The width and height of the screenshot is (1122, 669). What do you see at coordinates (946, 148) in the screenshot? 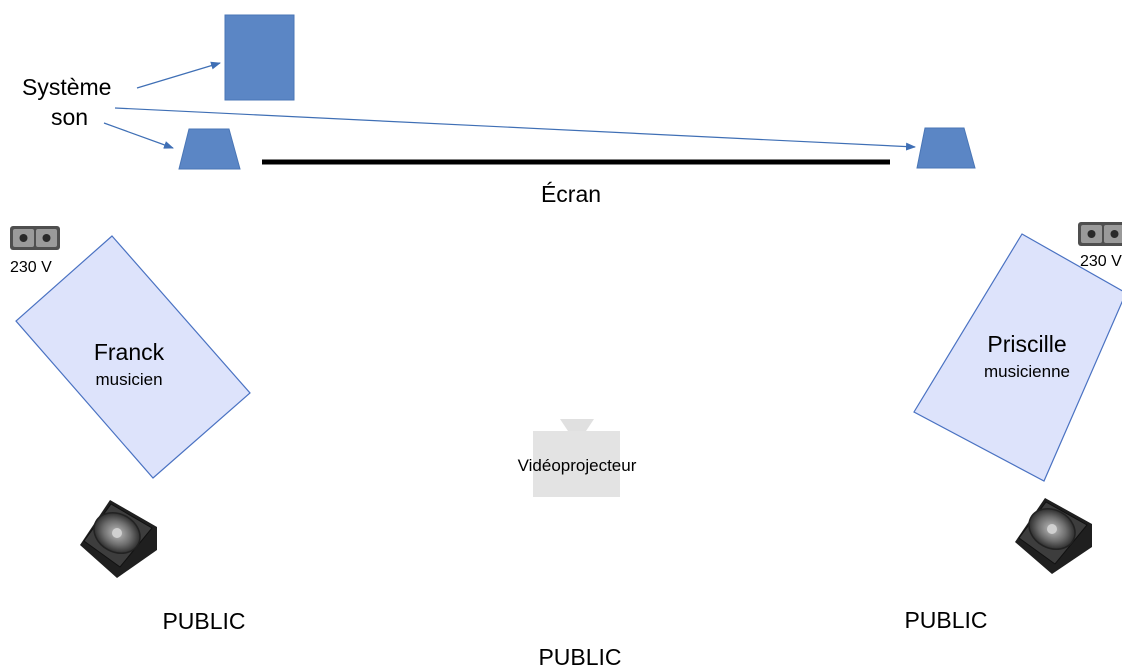
I see `right-speaker-trapezoid` at bounding box center [946, 148].